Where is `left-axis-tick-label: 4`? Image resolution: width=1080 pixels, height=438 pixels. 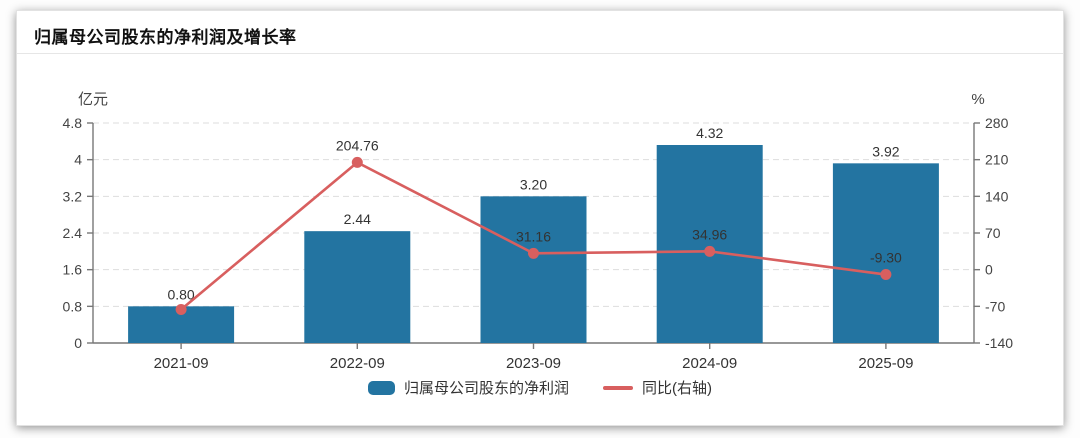
left-axis-tick-label: 4 is located at coordinates (78, 160).